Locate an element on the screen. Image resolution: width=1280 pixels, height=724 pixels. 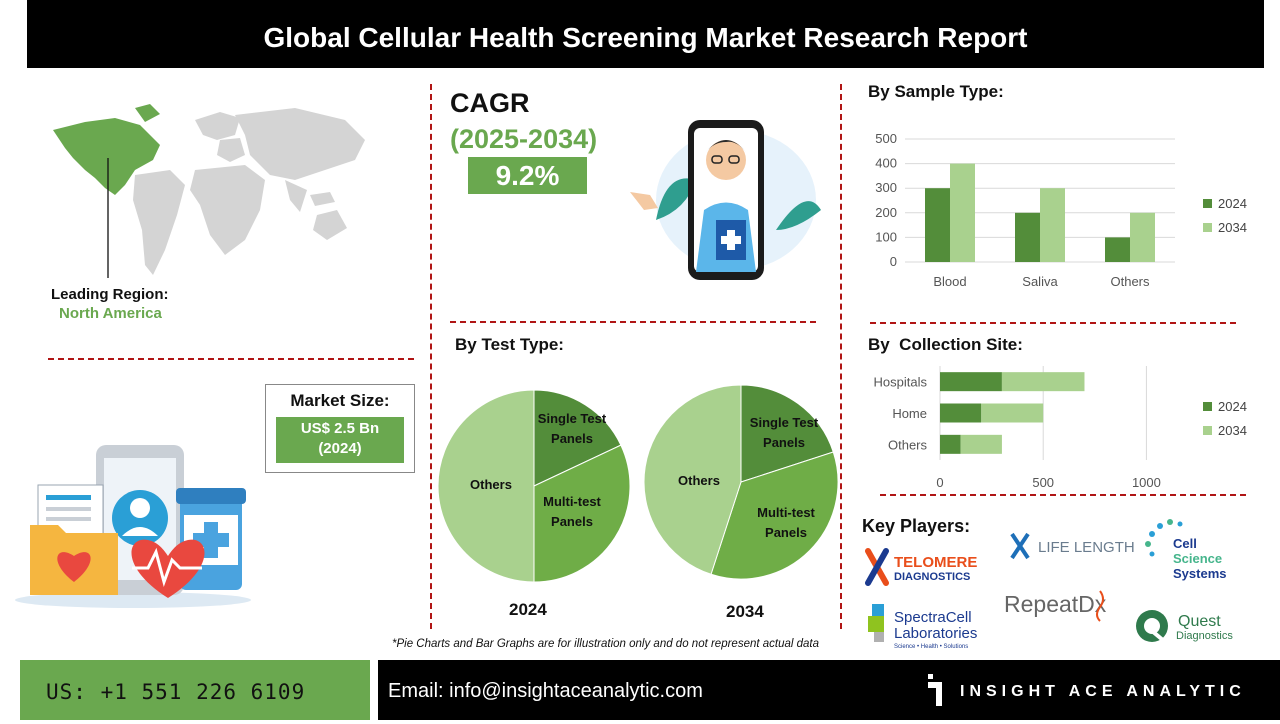
x-tick-label: 500 is located at coordinates (1043, 482).